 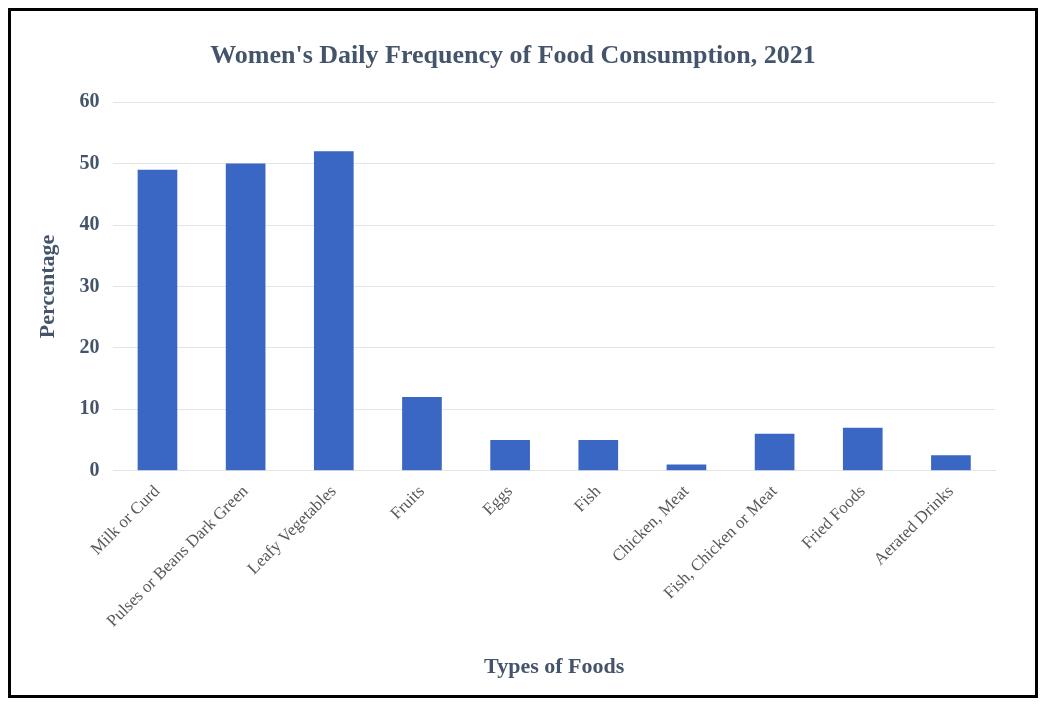 I want to click on y-axis-title: Percentage, so click(x=46, y=286).